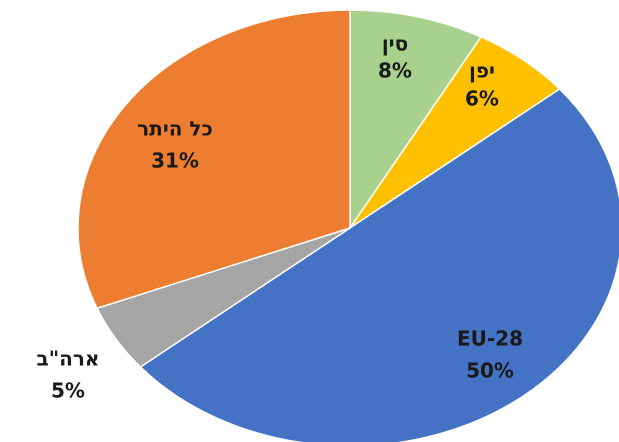 The height and width of the screenshot is (442, 619). I want to click on slice-value-label: 8%, so click(395, 71).